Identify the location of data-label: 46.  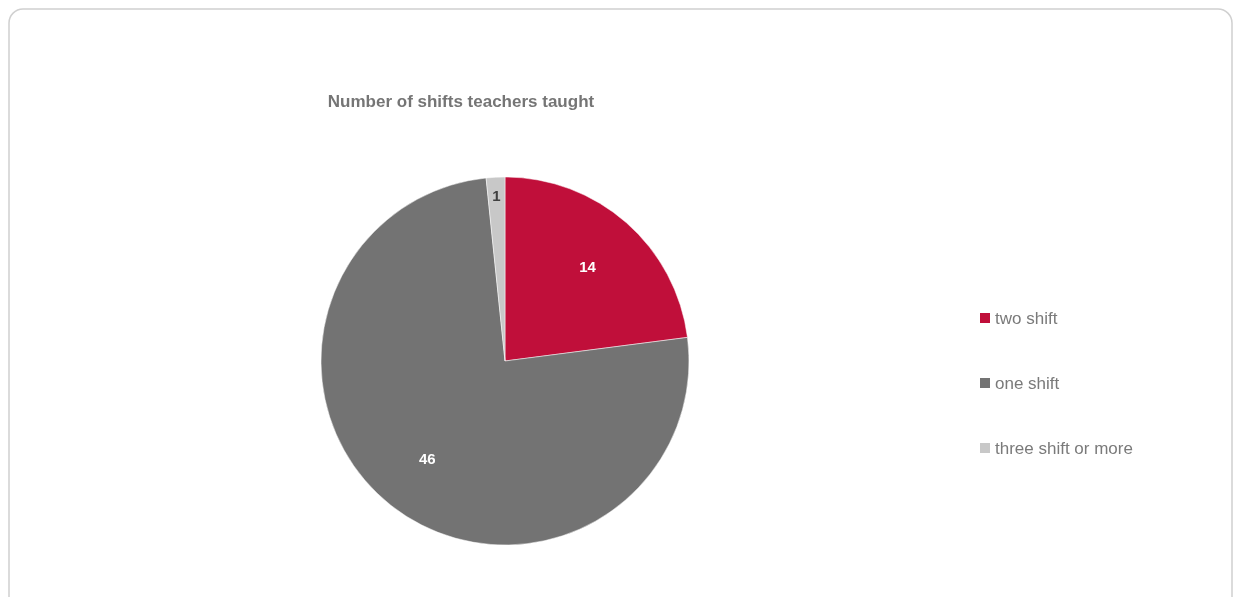
(427, 459).